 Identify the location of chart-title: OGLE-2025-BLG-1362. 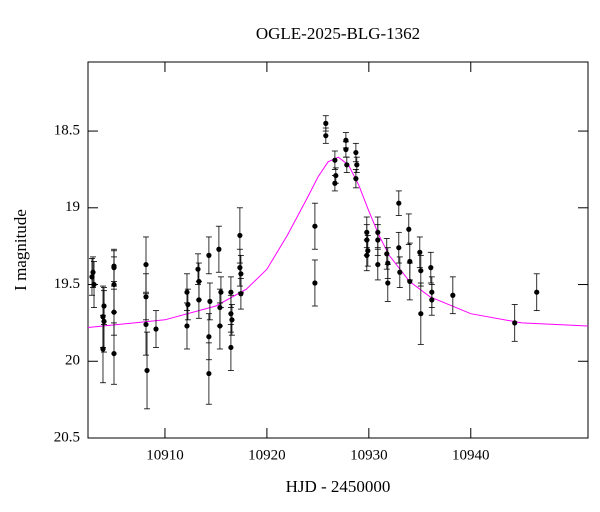
(338, 33).